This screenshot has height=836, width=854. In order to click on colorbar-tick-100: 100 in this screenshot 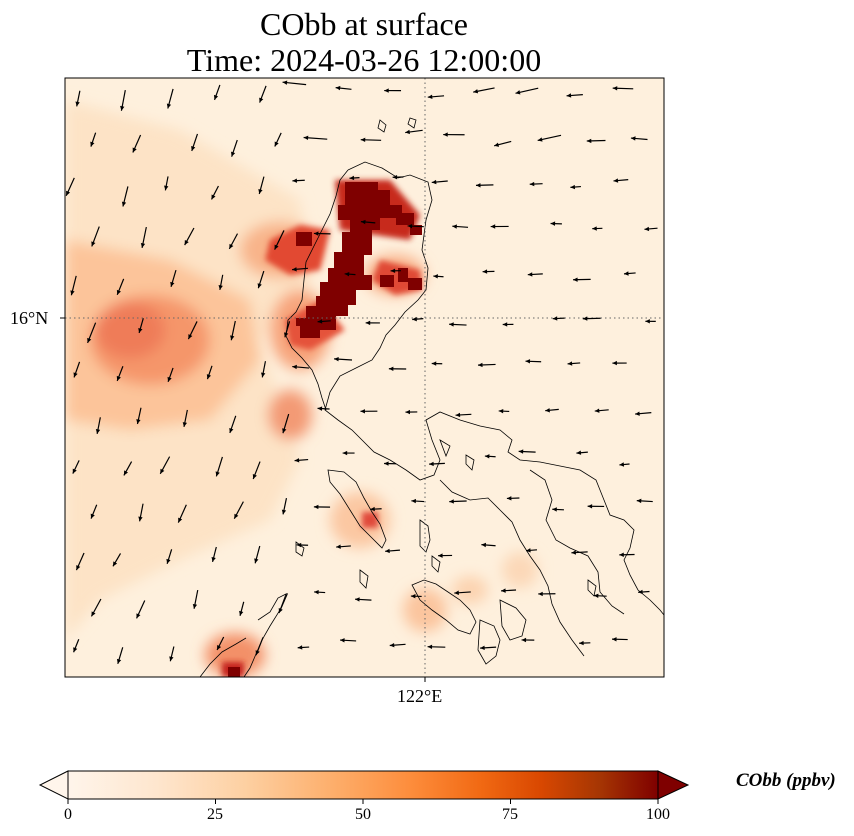, I will do `click(658, 814)`.